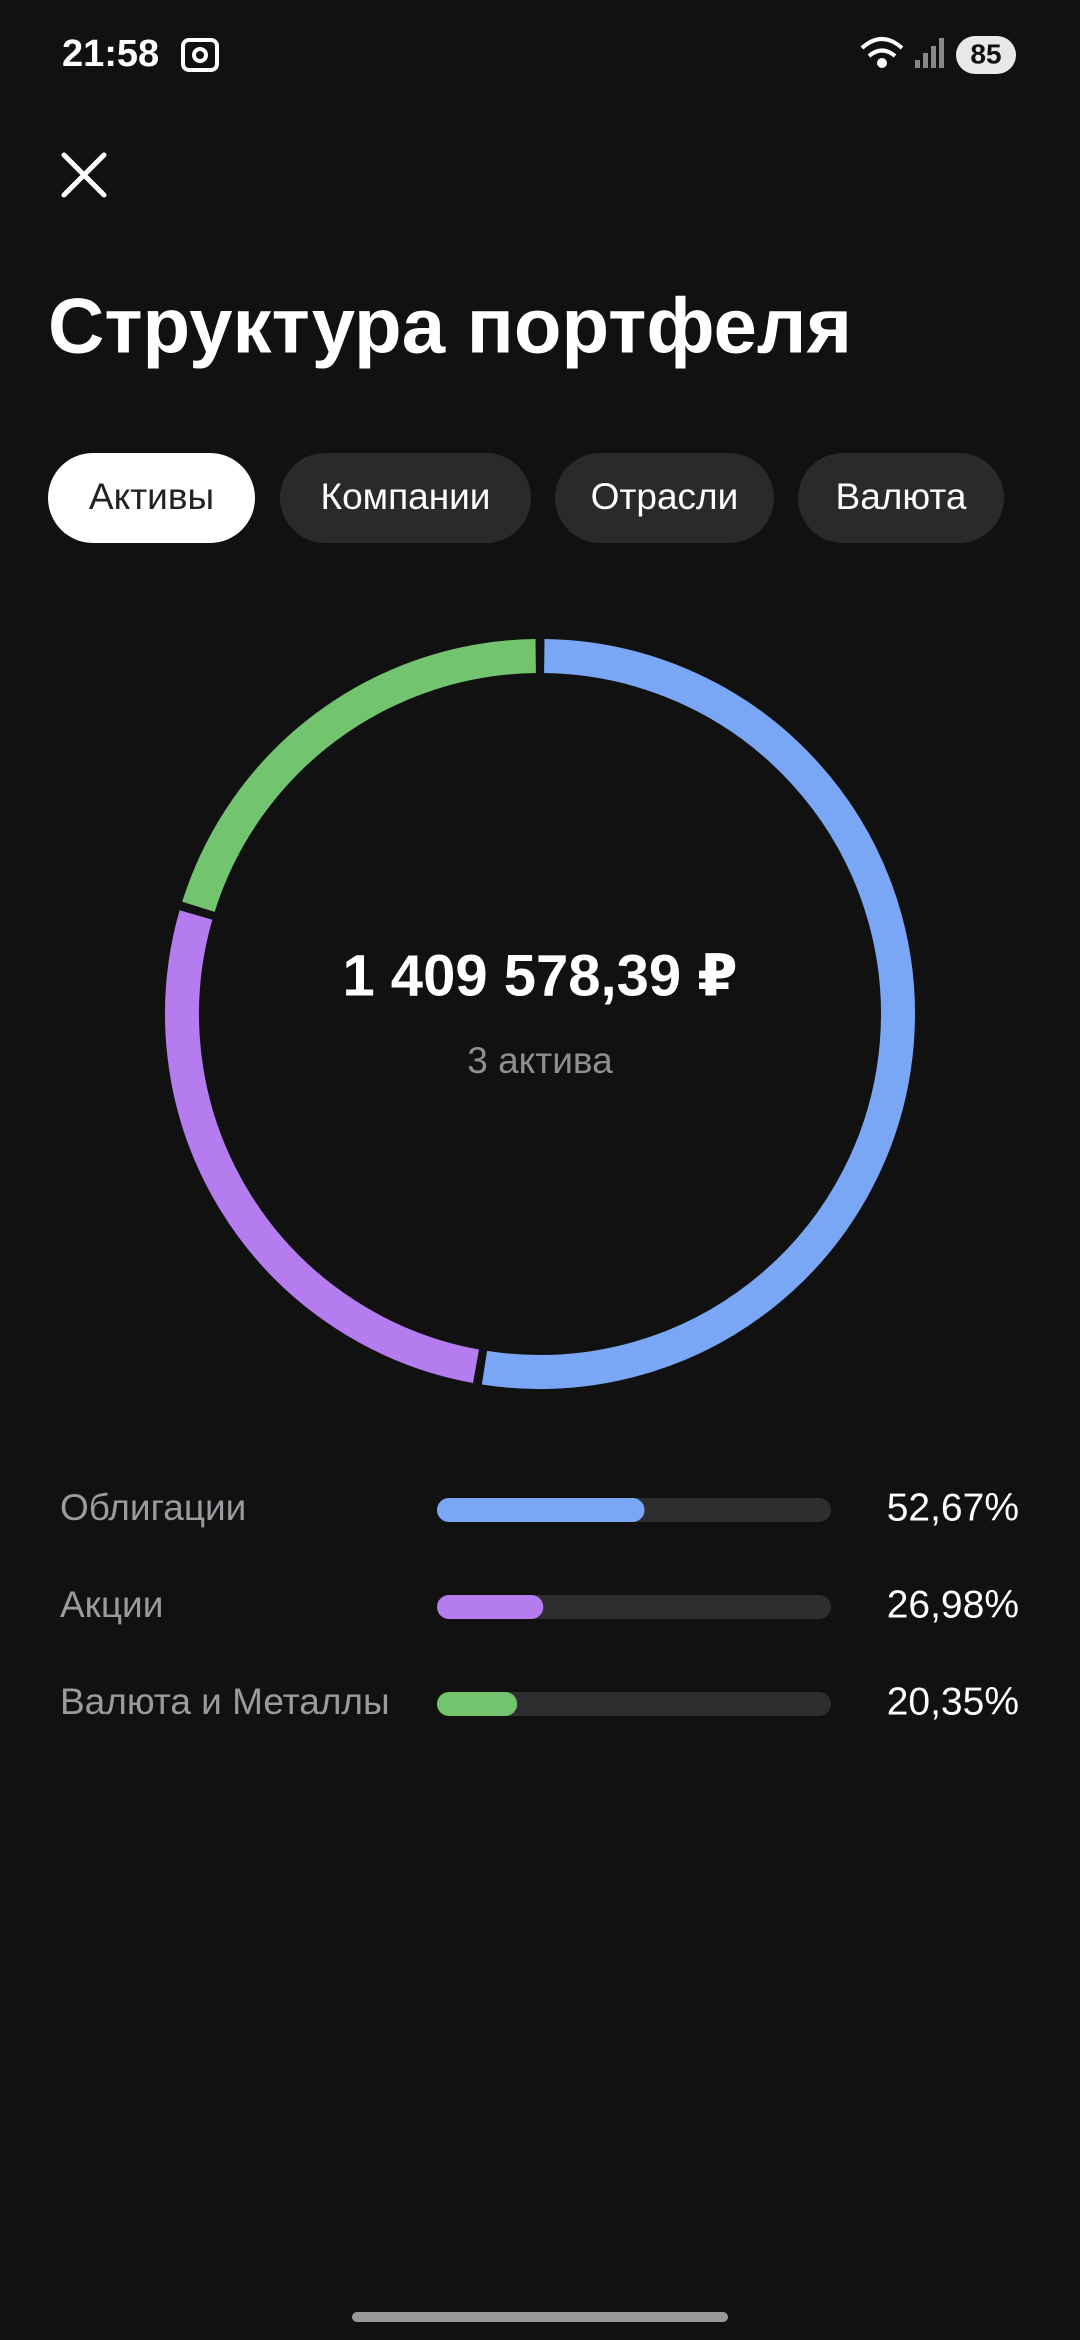 Image resolution: width=1080 pixels, height=2340 pixels. I want to click on value-label: 20,35%, so click(953, 1701).